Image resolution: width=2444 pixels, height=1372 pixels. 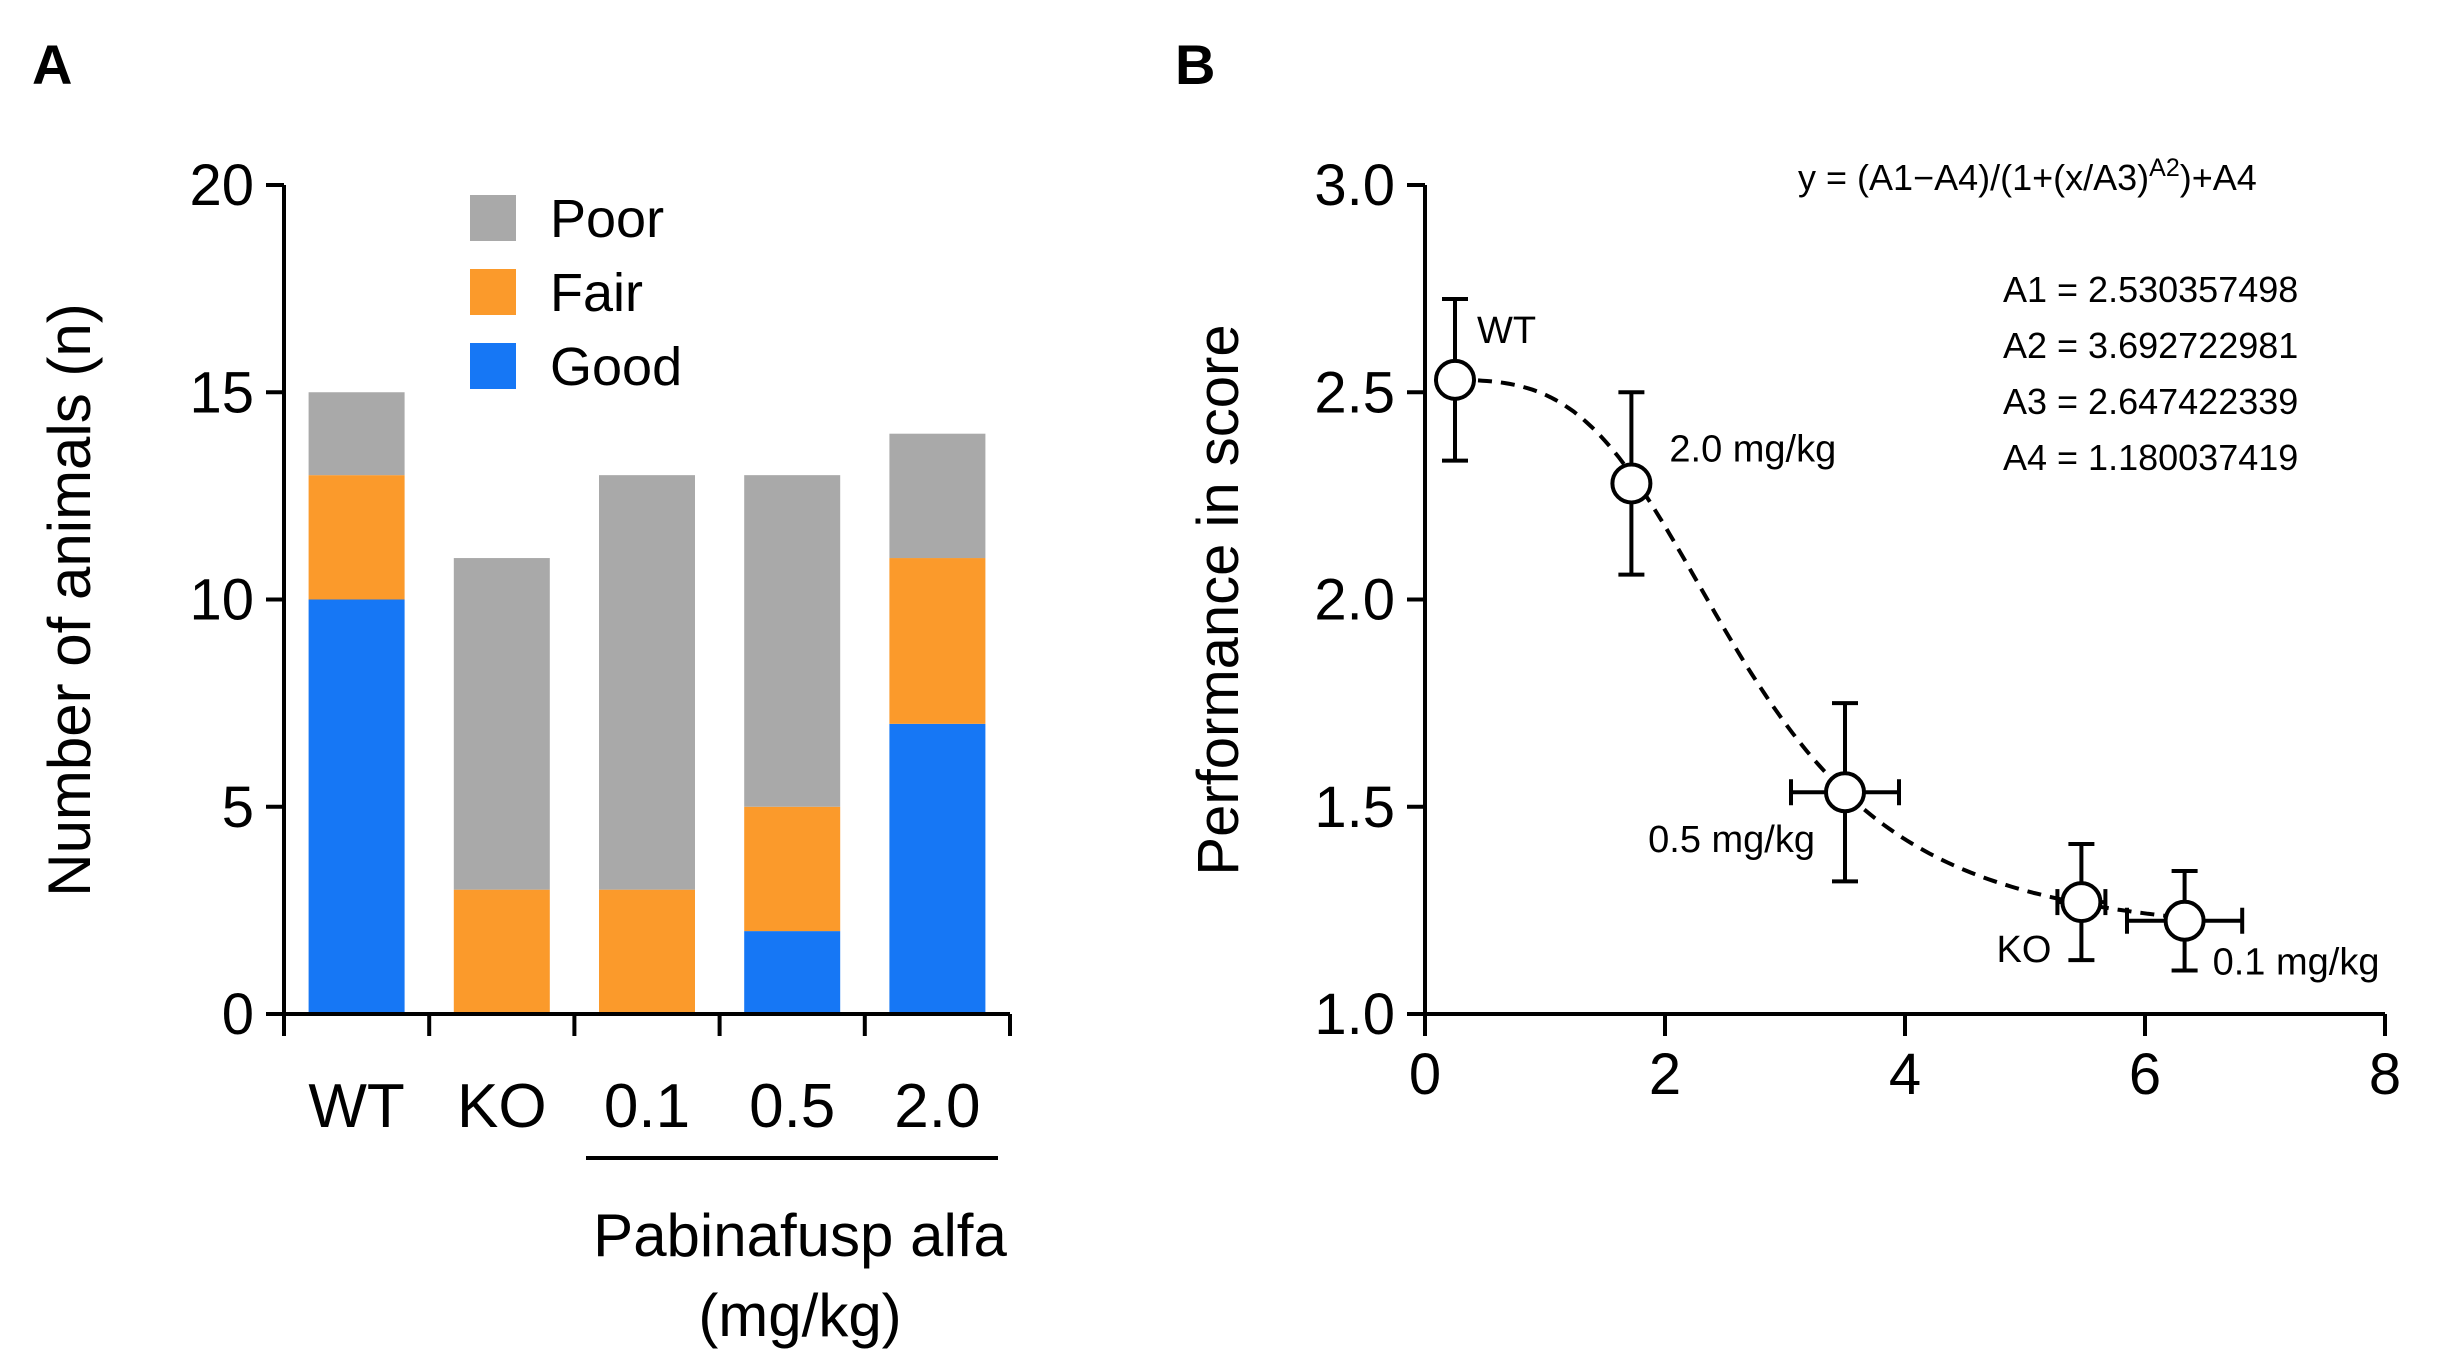 What do you see at coordinates (1354, 185) in the screenshot?
I see `panel-b-y-tick-label: 3.0` at bounding box center [1354, 185].